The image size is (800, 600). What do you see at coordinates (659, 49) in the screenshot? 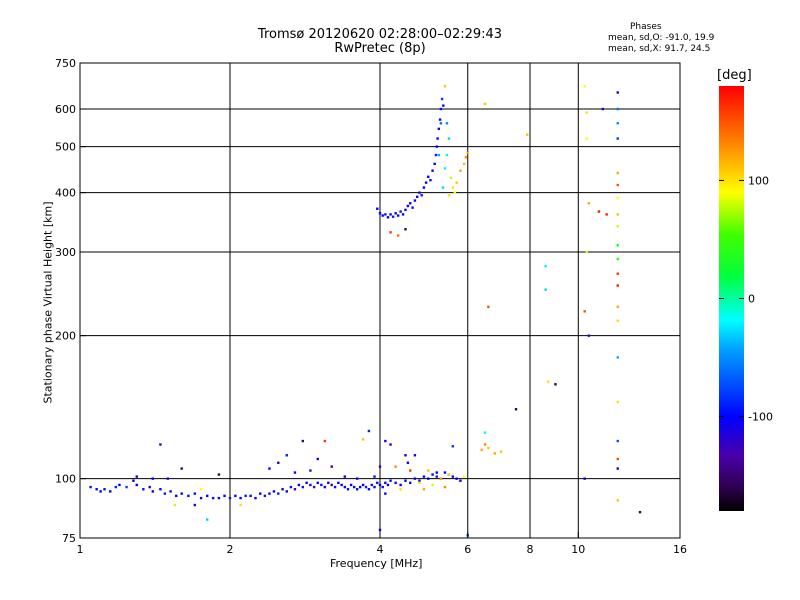
I see `x-mode-stats: mean, sd,X: 91.7, 24.5` at bounding box center [659, 49].